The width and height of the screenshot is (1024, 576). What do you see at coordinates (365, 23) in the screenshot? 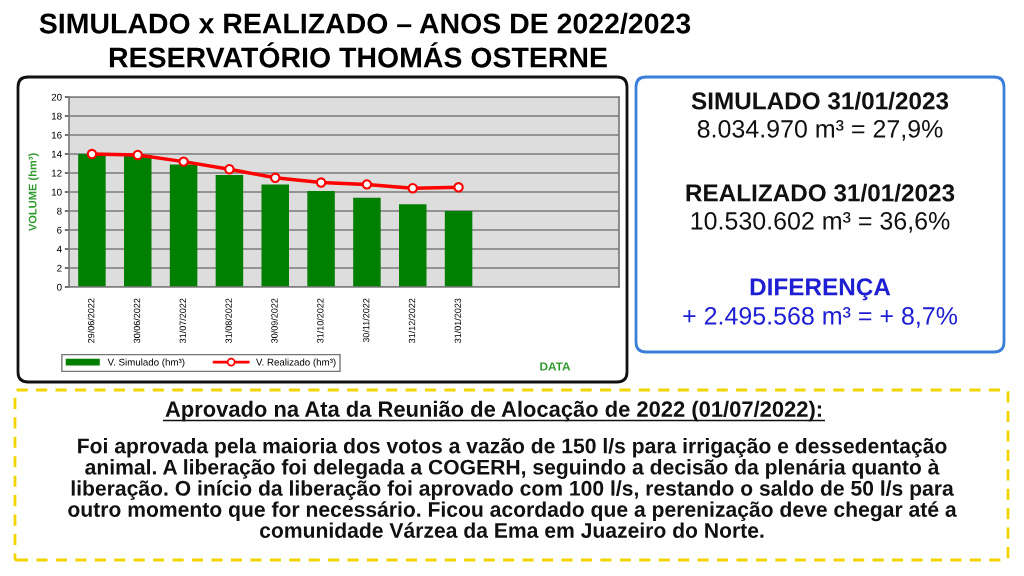
I see `chart-title: SIMULADO x REALIZADO – ANOS DE 2022/2023` at bounding box center [365, 23].